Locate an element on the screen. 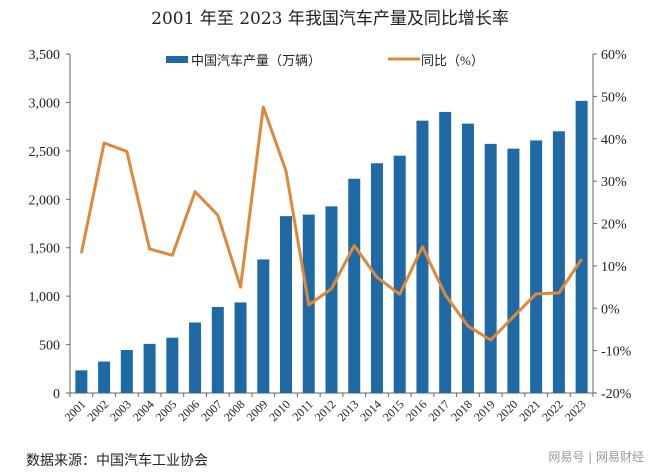 The height and width of the screenshot is (473, 660). right-tick-label: 60% is located at coordinates (614, 55).